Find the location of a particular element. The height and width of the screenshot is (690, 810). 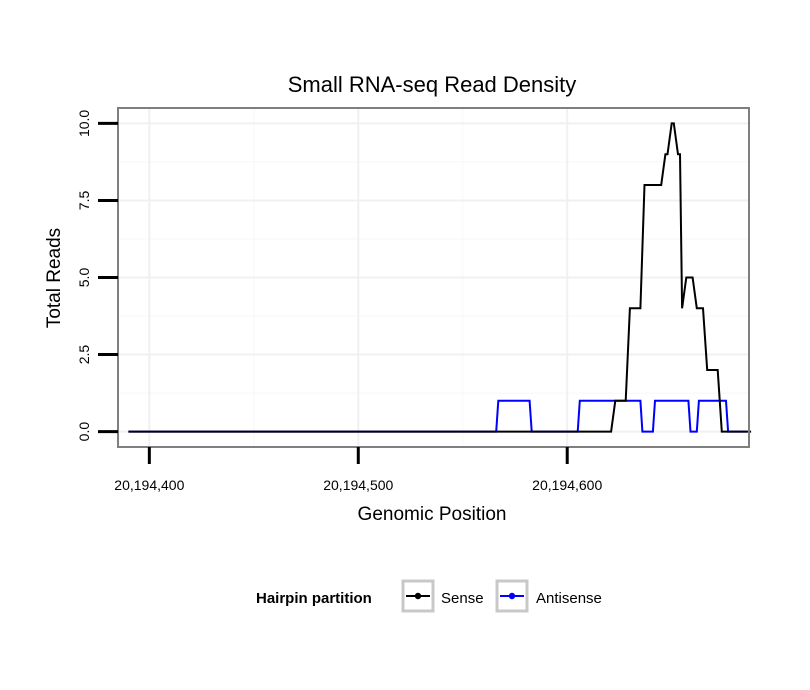

y-axis-title: Total Reads is located at coordinates (54, 278).